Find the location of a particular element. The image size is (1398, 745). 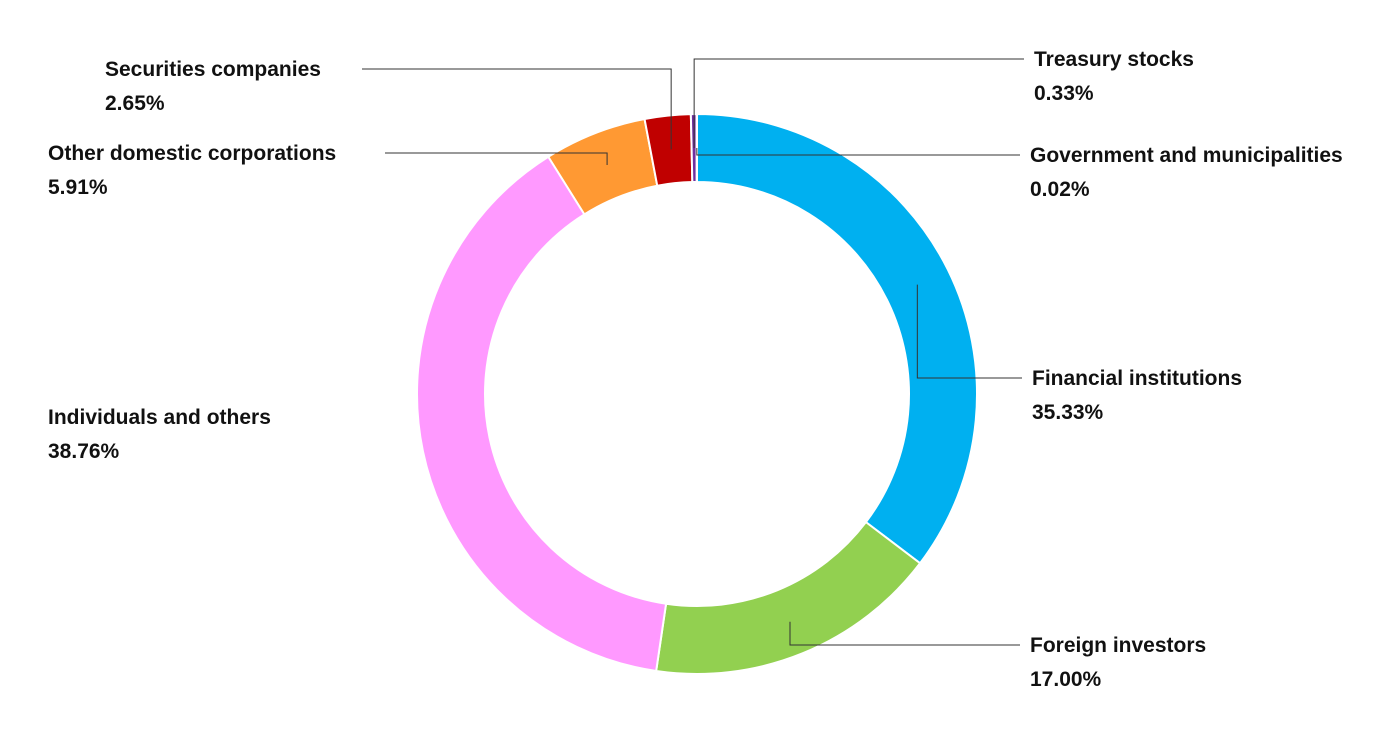

leader-line-treasury-stocks is located at coordinates (858, 103).